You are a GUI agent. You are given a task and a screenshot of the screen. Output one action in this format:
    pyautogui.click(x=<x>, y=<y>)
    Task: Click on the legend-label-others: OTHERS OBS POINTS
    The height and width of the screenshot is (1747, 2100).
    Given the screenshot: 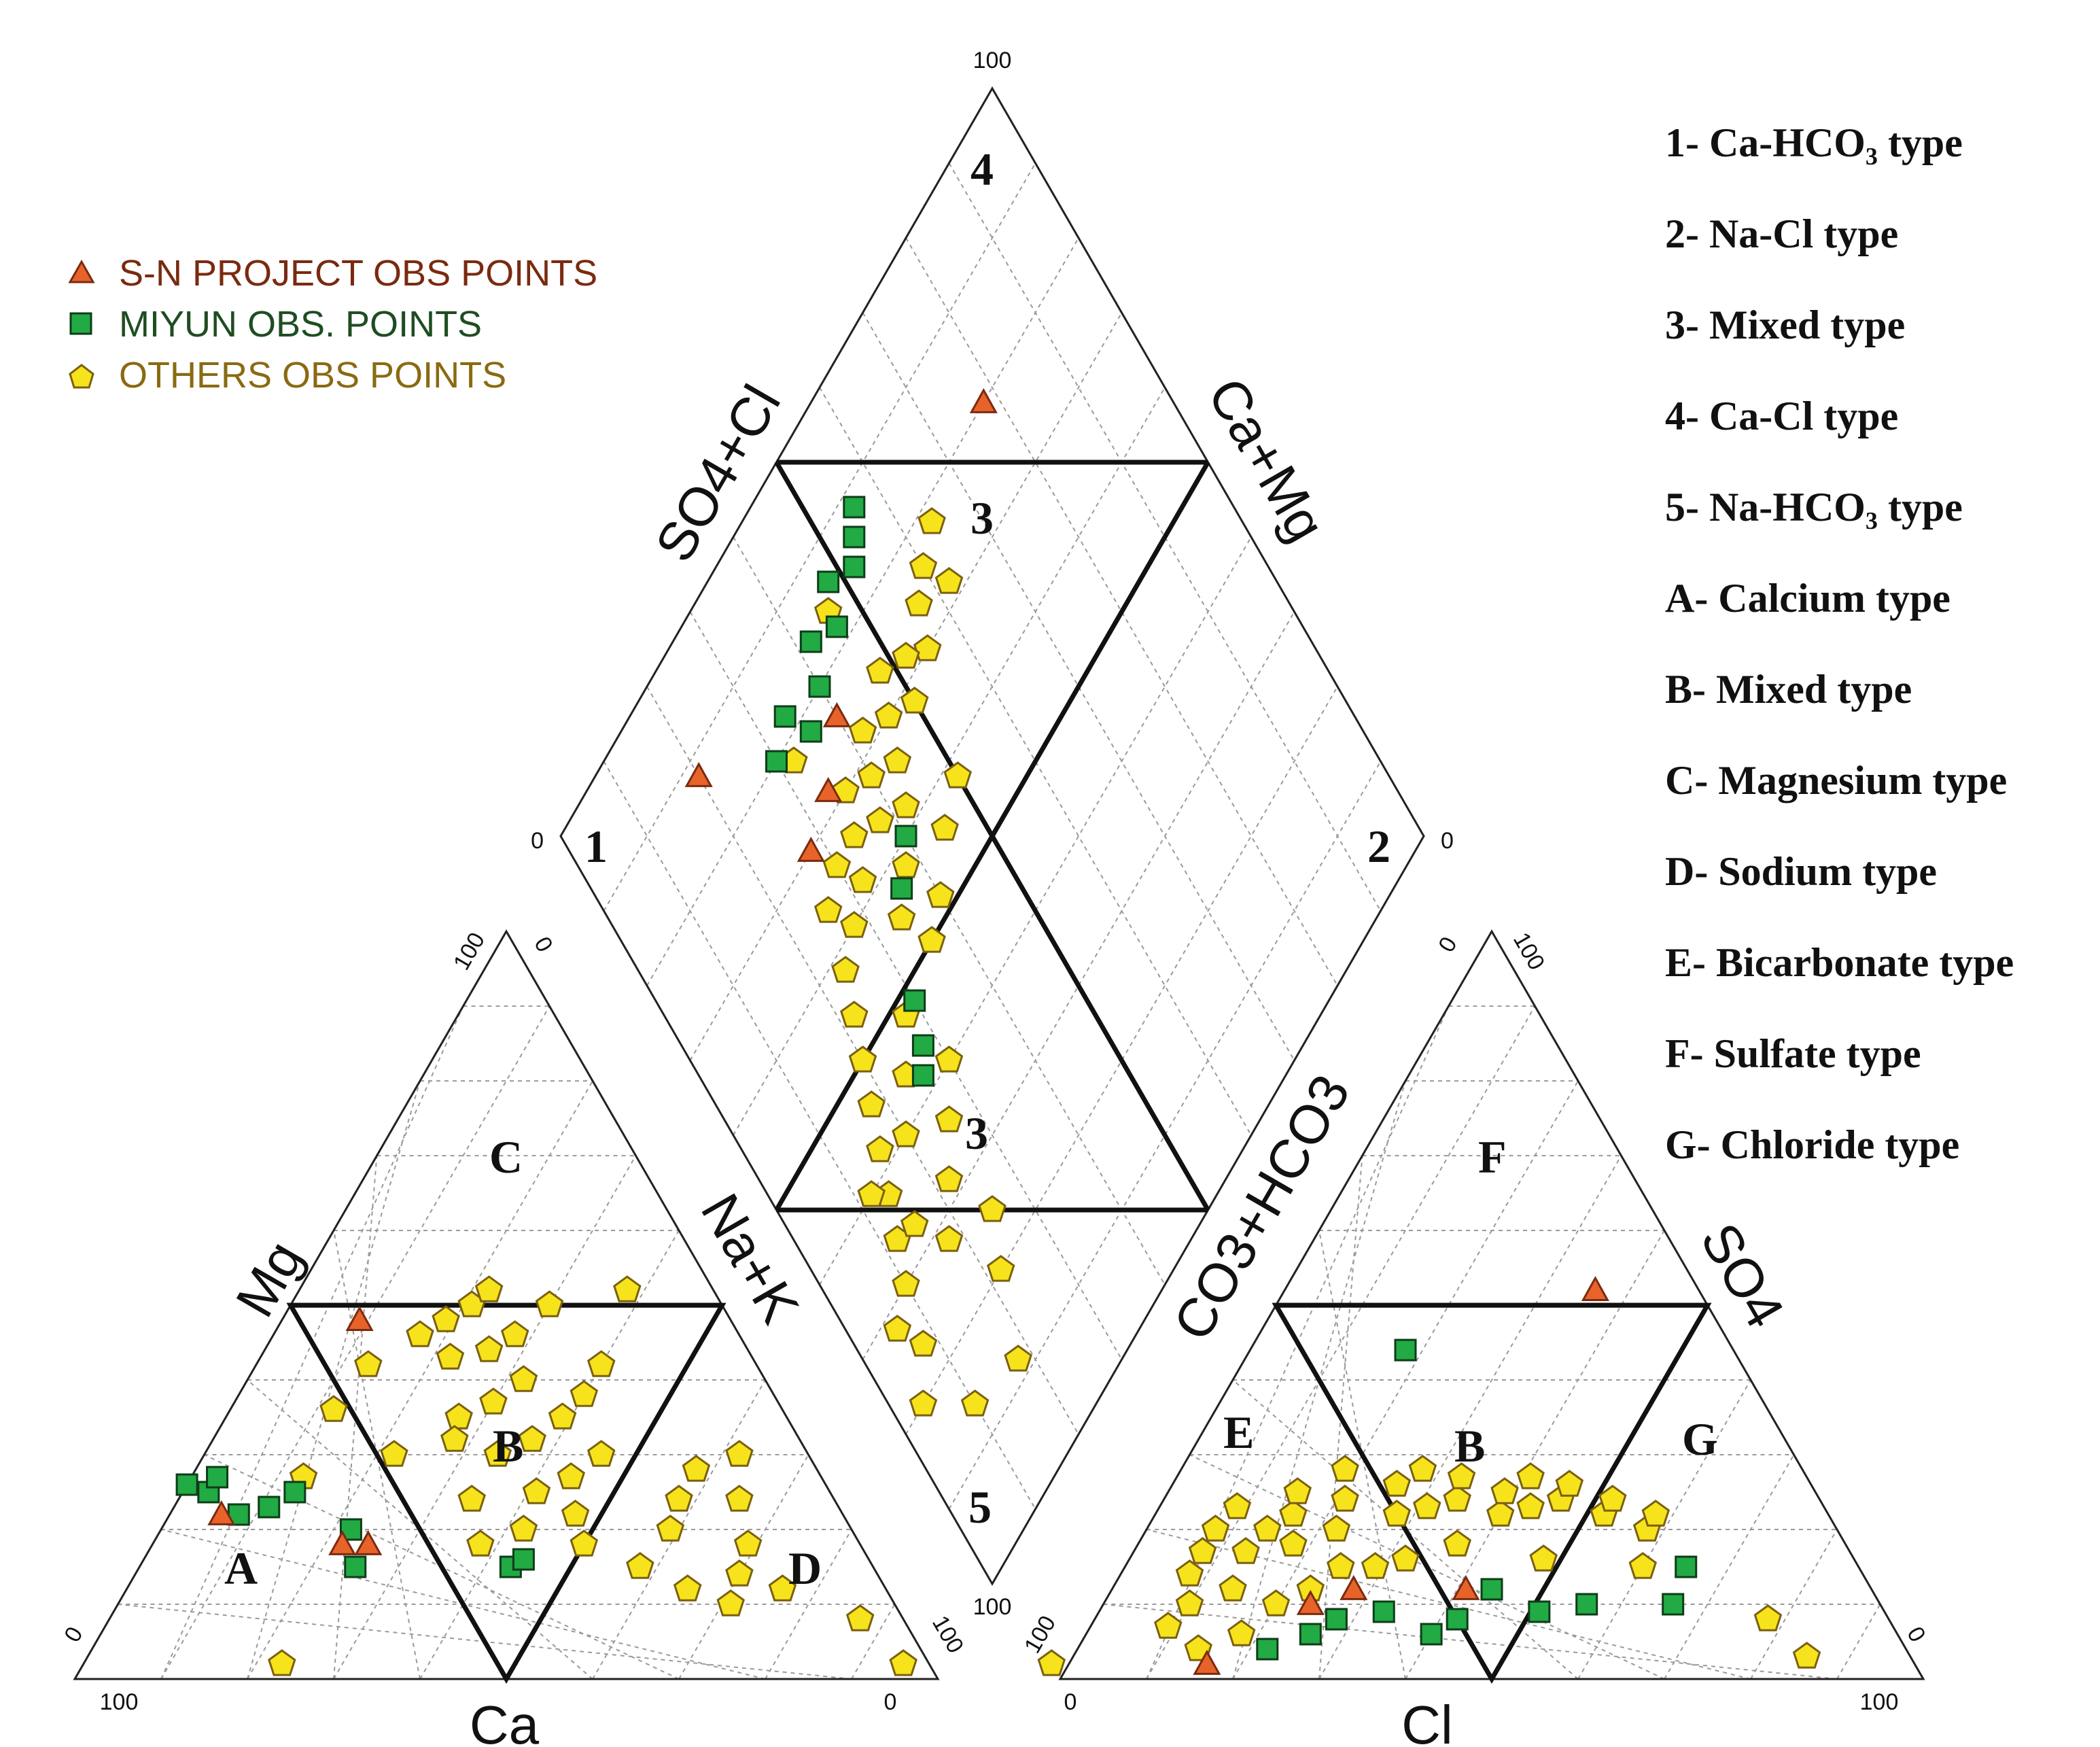 What is the action you would take?
    pyautogui.click(x=313, y=376)
    